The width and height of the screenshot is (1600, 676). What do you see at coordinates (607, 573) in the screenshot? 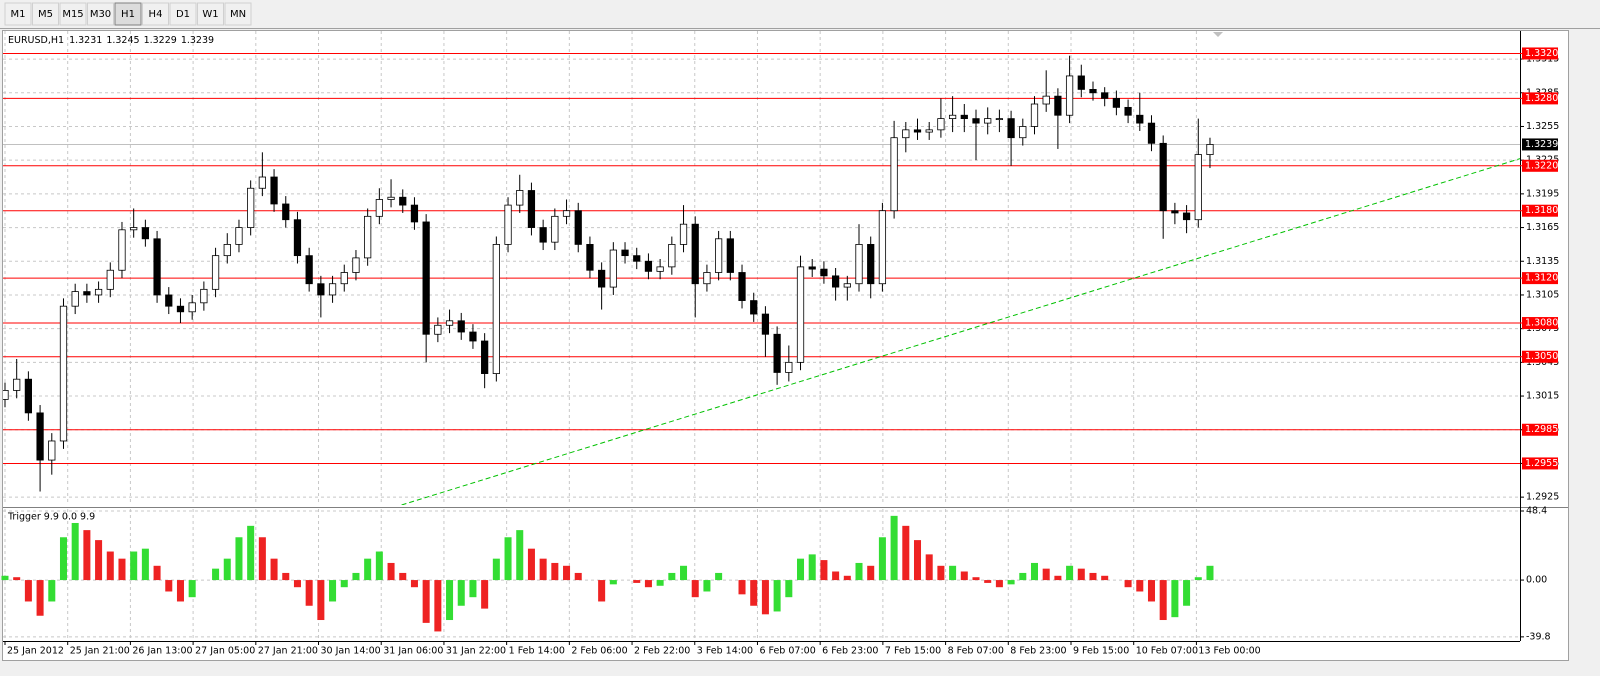
I see `oscillator` at bounding box center [607, 573].